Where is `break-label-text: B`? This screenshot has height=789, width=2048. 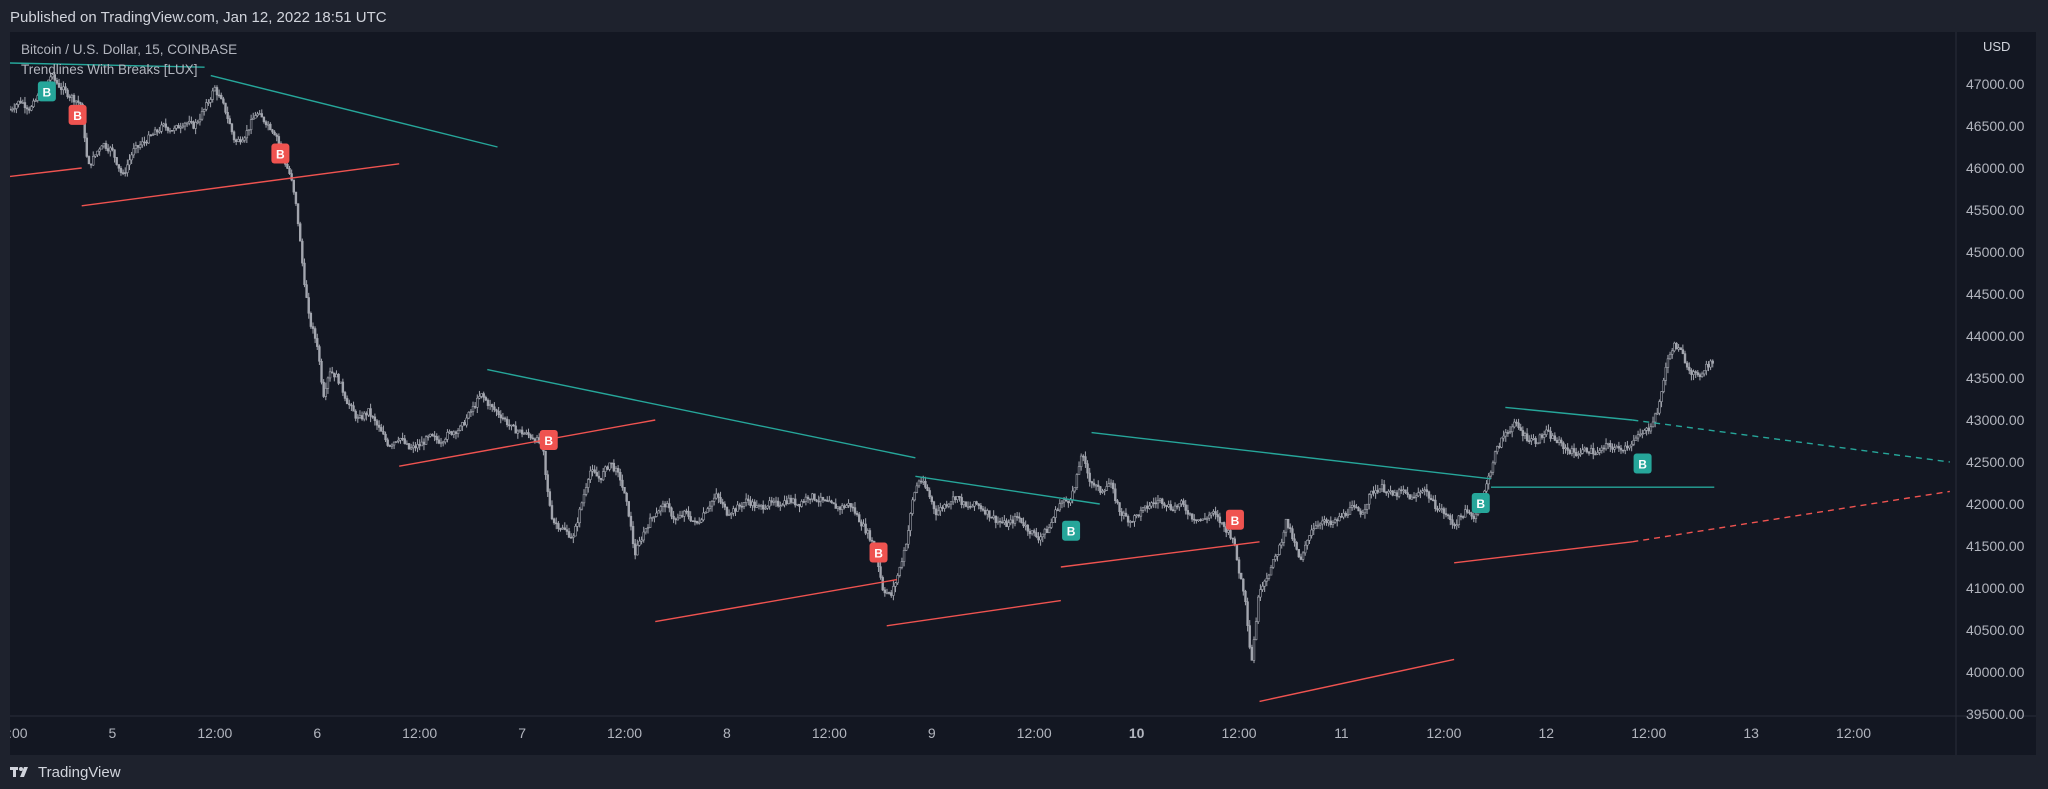 break-label-text: B is located at coordinates (280, 155).